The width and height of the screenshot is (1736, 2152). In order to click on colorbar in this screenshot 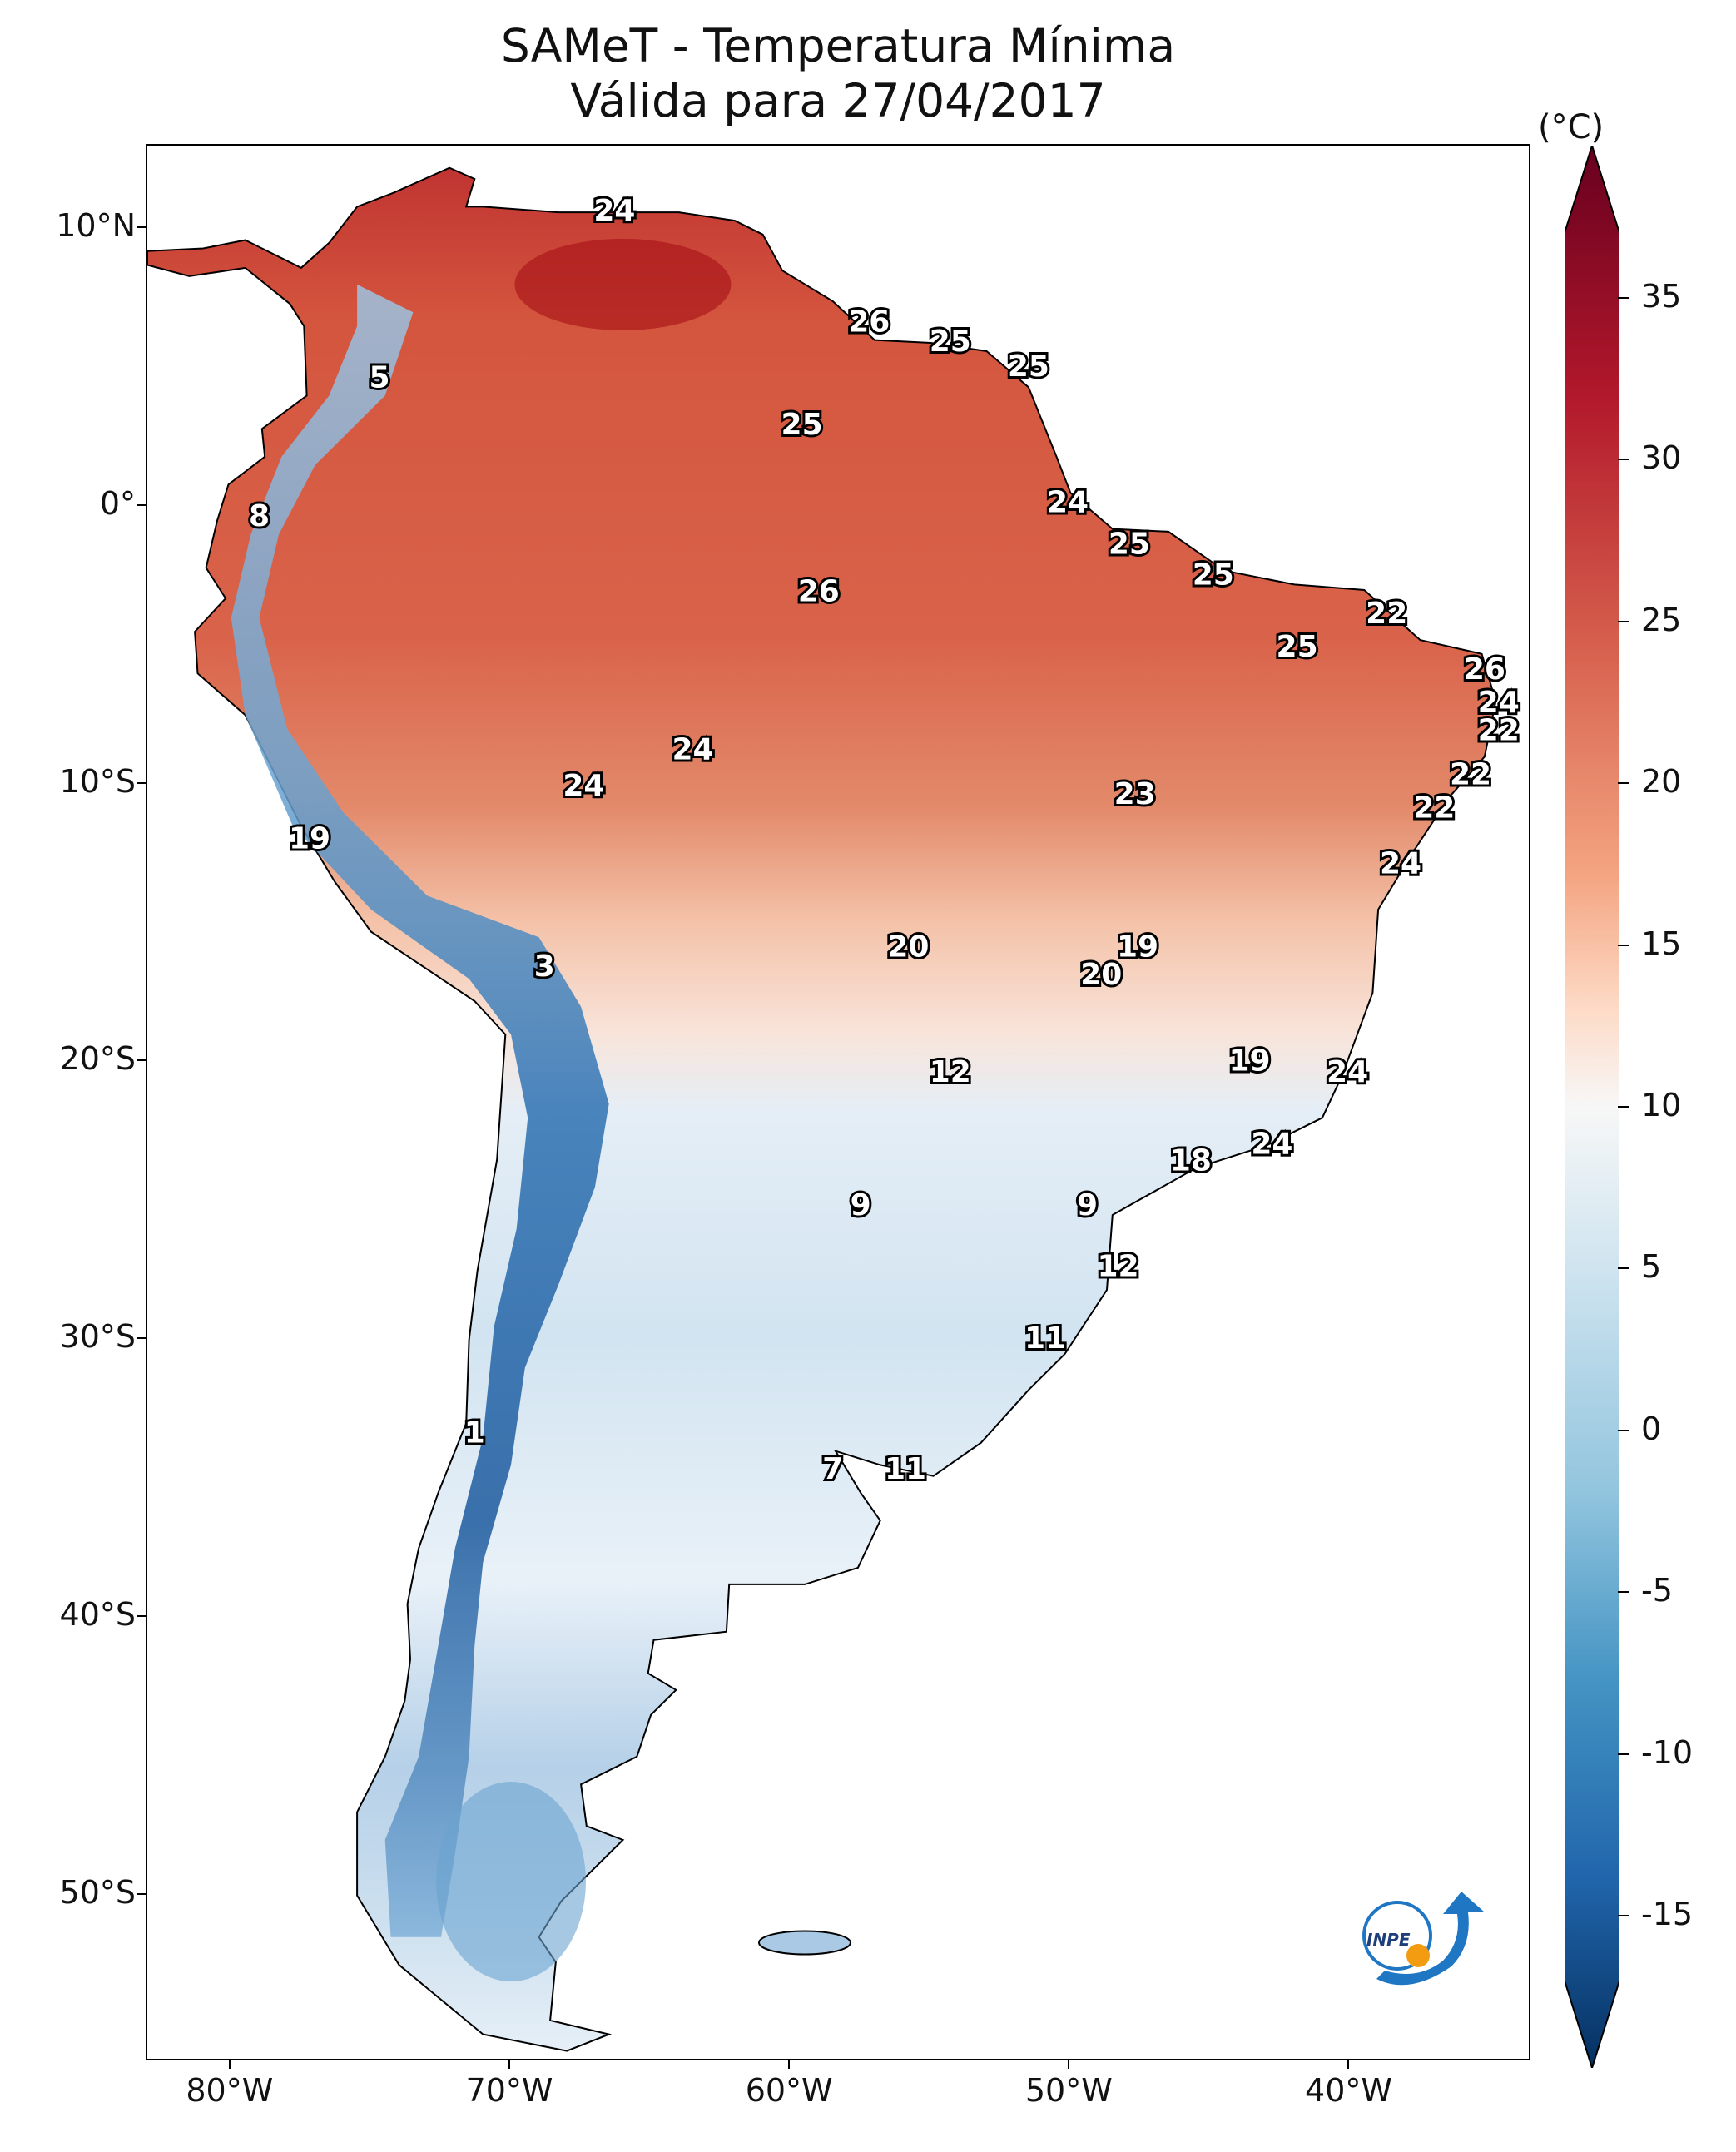, I will do `click(1592, 1107)`.